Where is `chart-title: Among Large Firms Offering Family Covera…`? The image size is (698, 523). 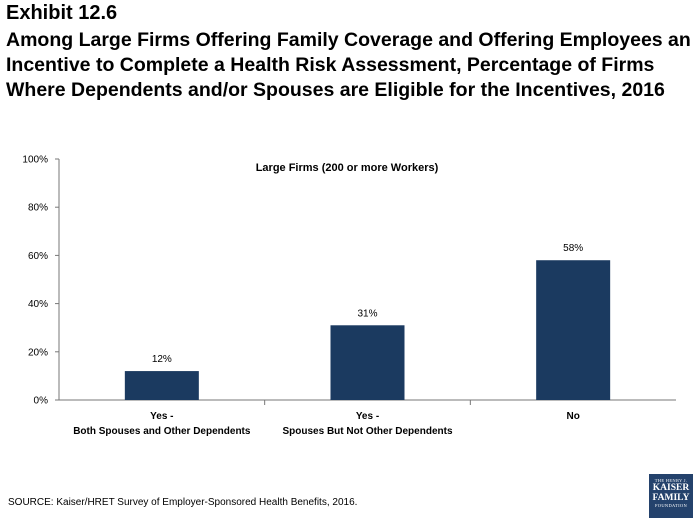
chart-title: Among Large Firms Offering Family Covera… is located at coordinates (348, 65).